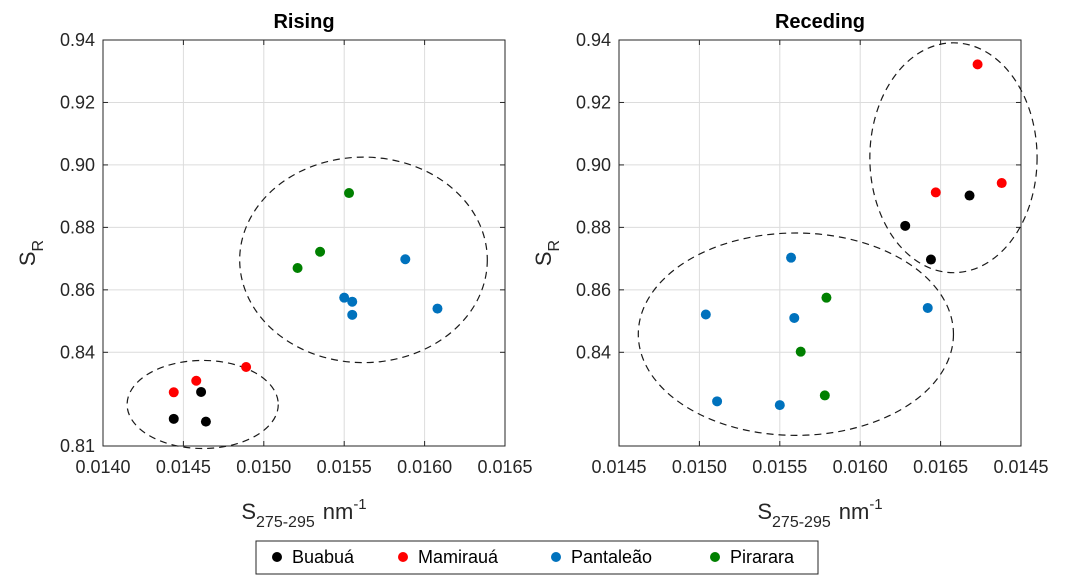 The width and height of the screenshot is (1081, 577). I want to click on legend-marker-mamiraua, so click(403, 557).